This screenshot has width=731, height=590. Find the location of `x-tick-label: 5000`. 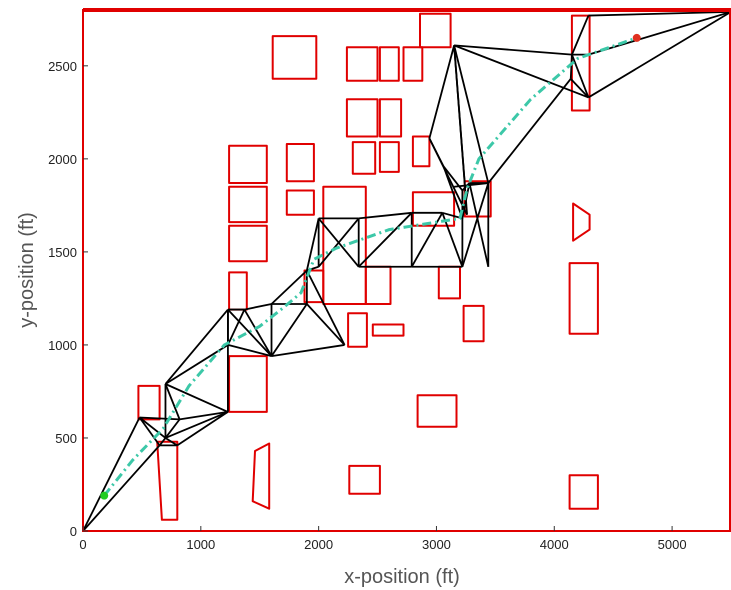

x-tick-label: 5000 is located at coordinates (672, 544).